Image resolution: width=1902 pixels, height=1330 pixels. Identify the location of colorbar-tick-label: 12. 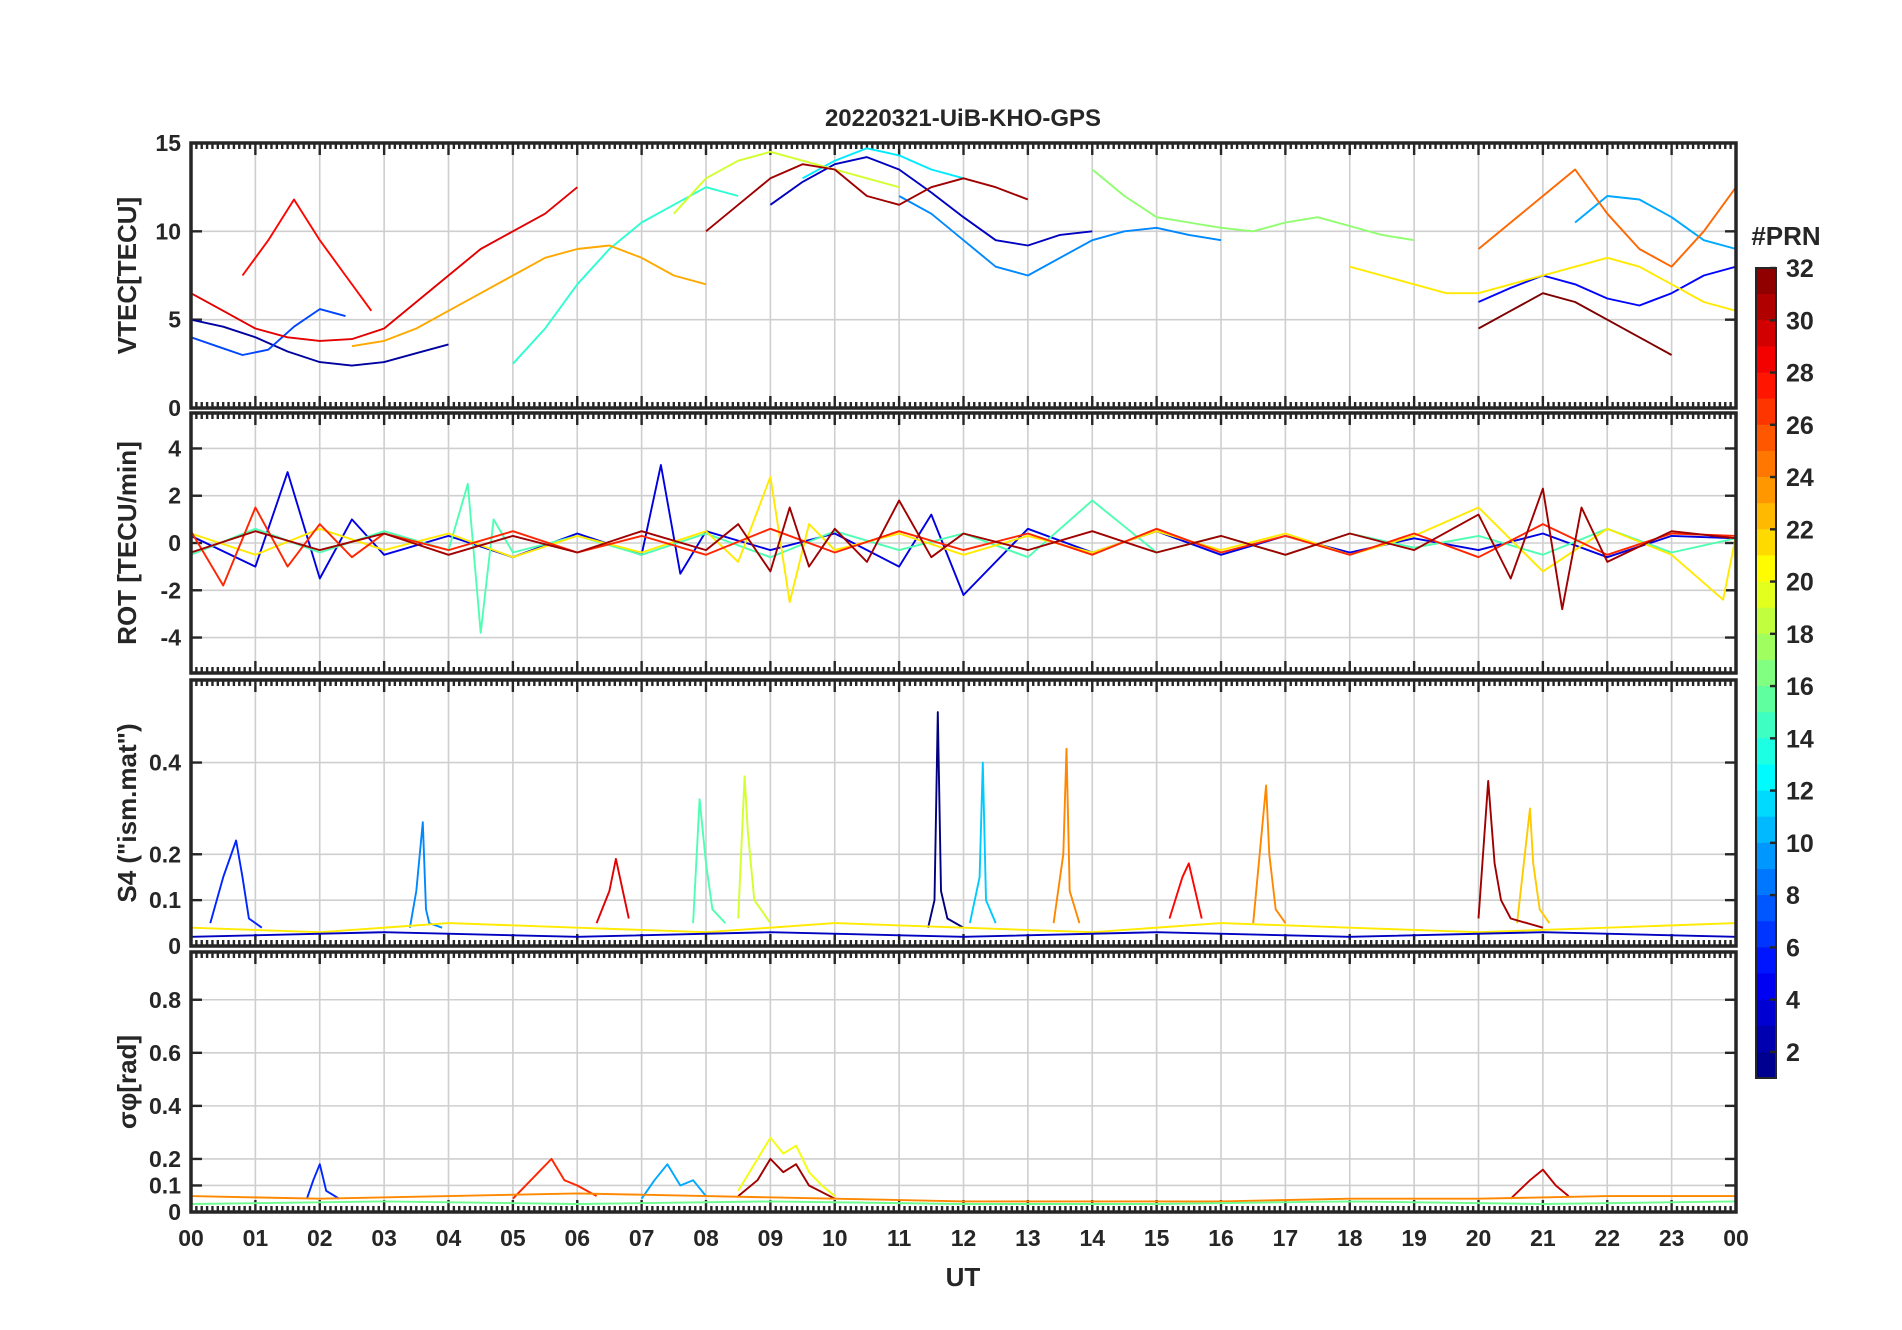
(1800, 792).